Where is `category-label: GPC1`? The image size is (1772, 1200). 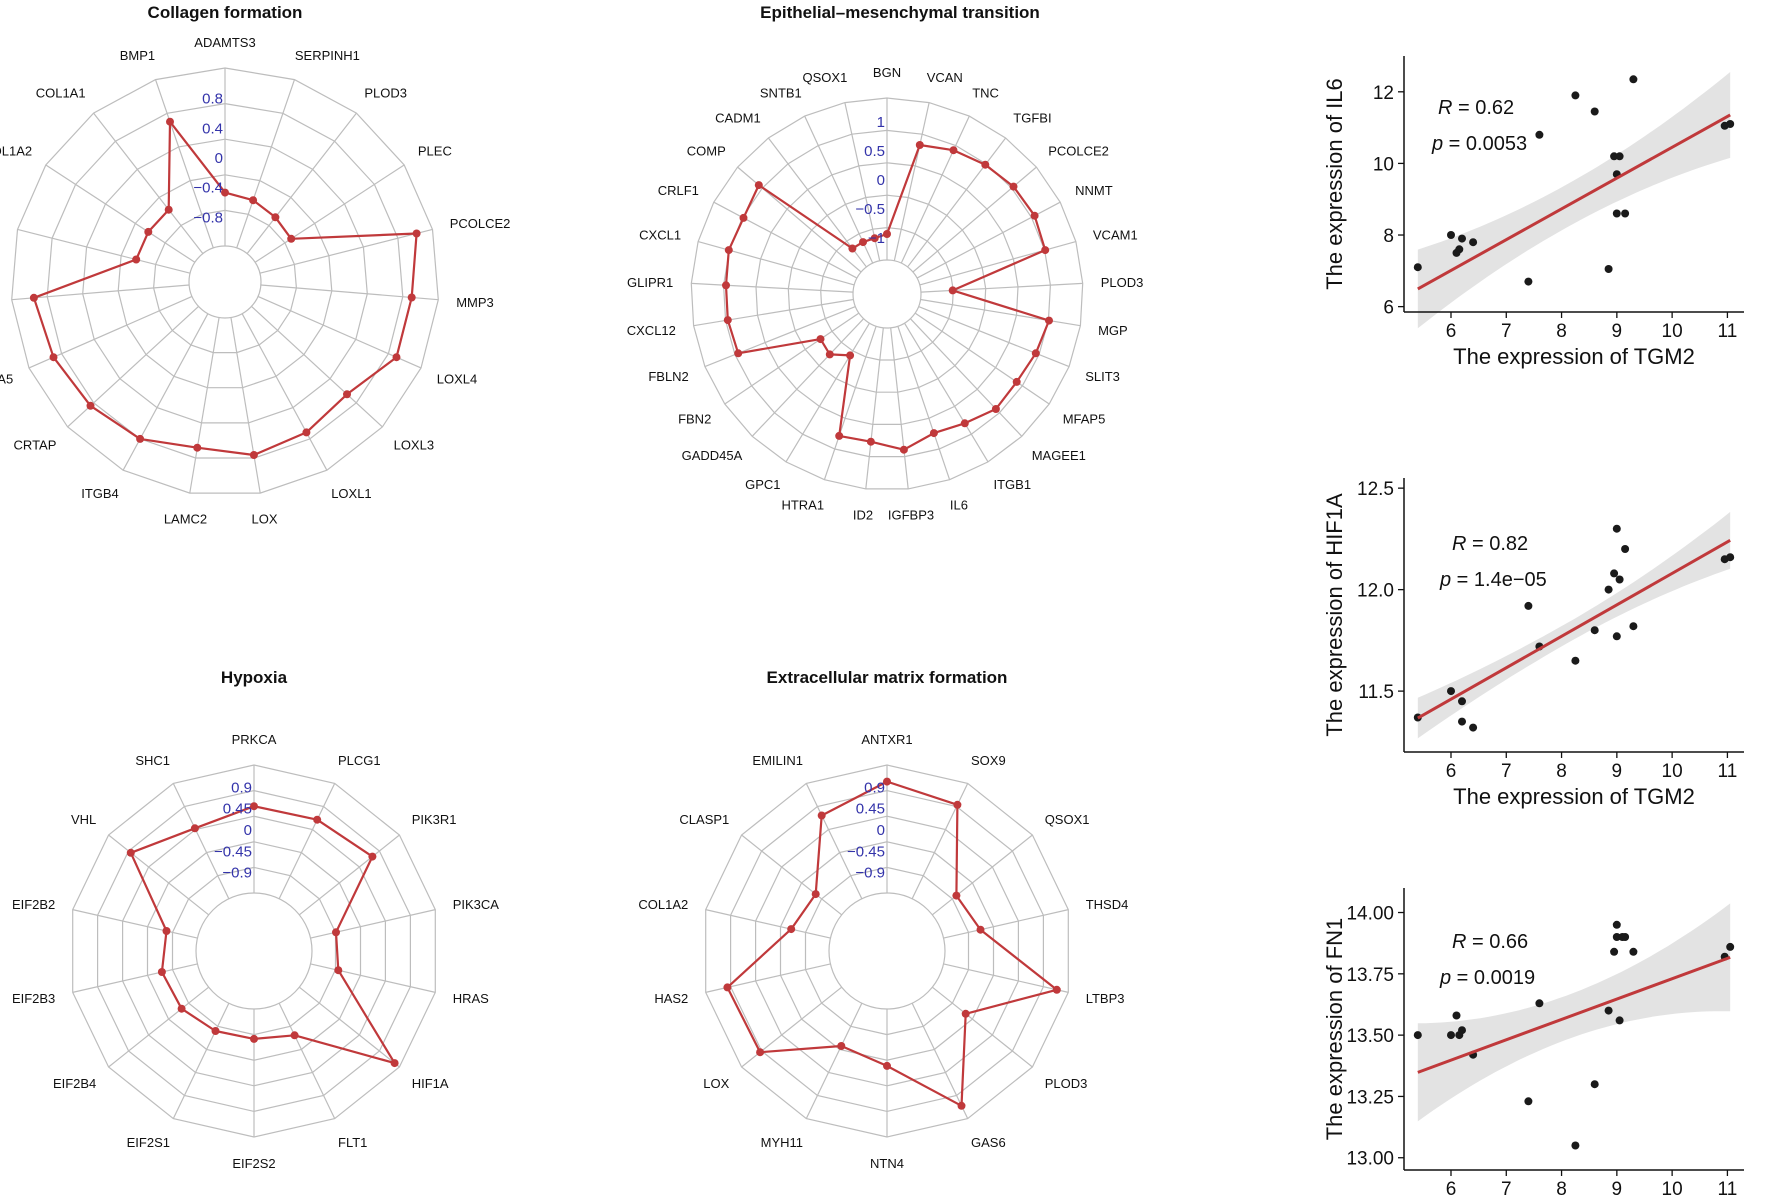
category-label: GPC1 is located at coordinates (762, 484).